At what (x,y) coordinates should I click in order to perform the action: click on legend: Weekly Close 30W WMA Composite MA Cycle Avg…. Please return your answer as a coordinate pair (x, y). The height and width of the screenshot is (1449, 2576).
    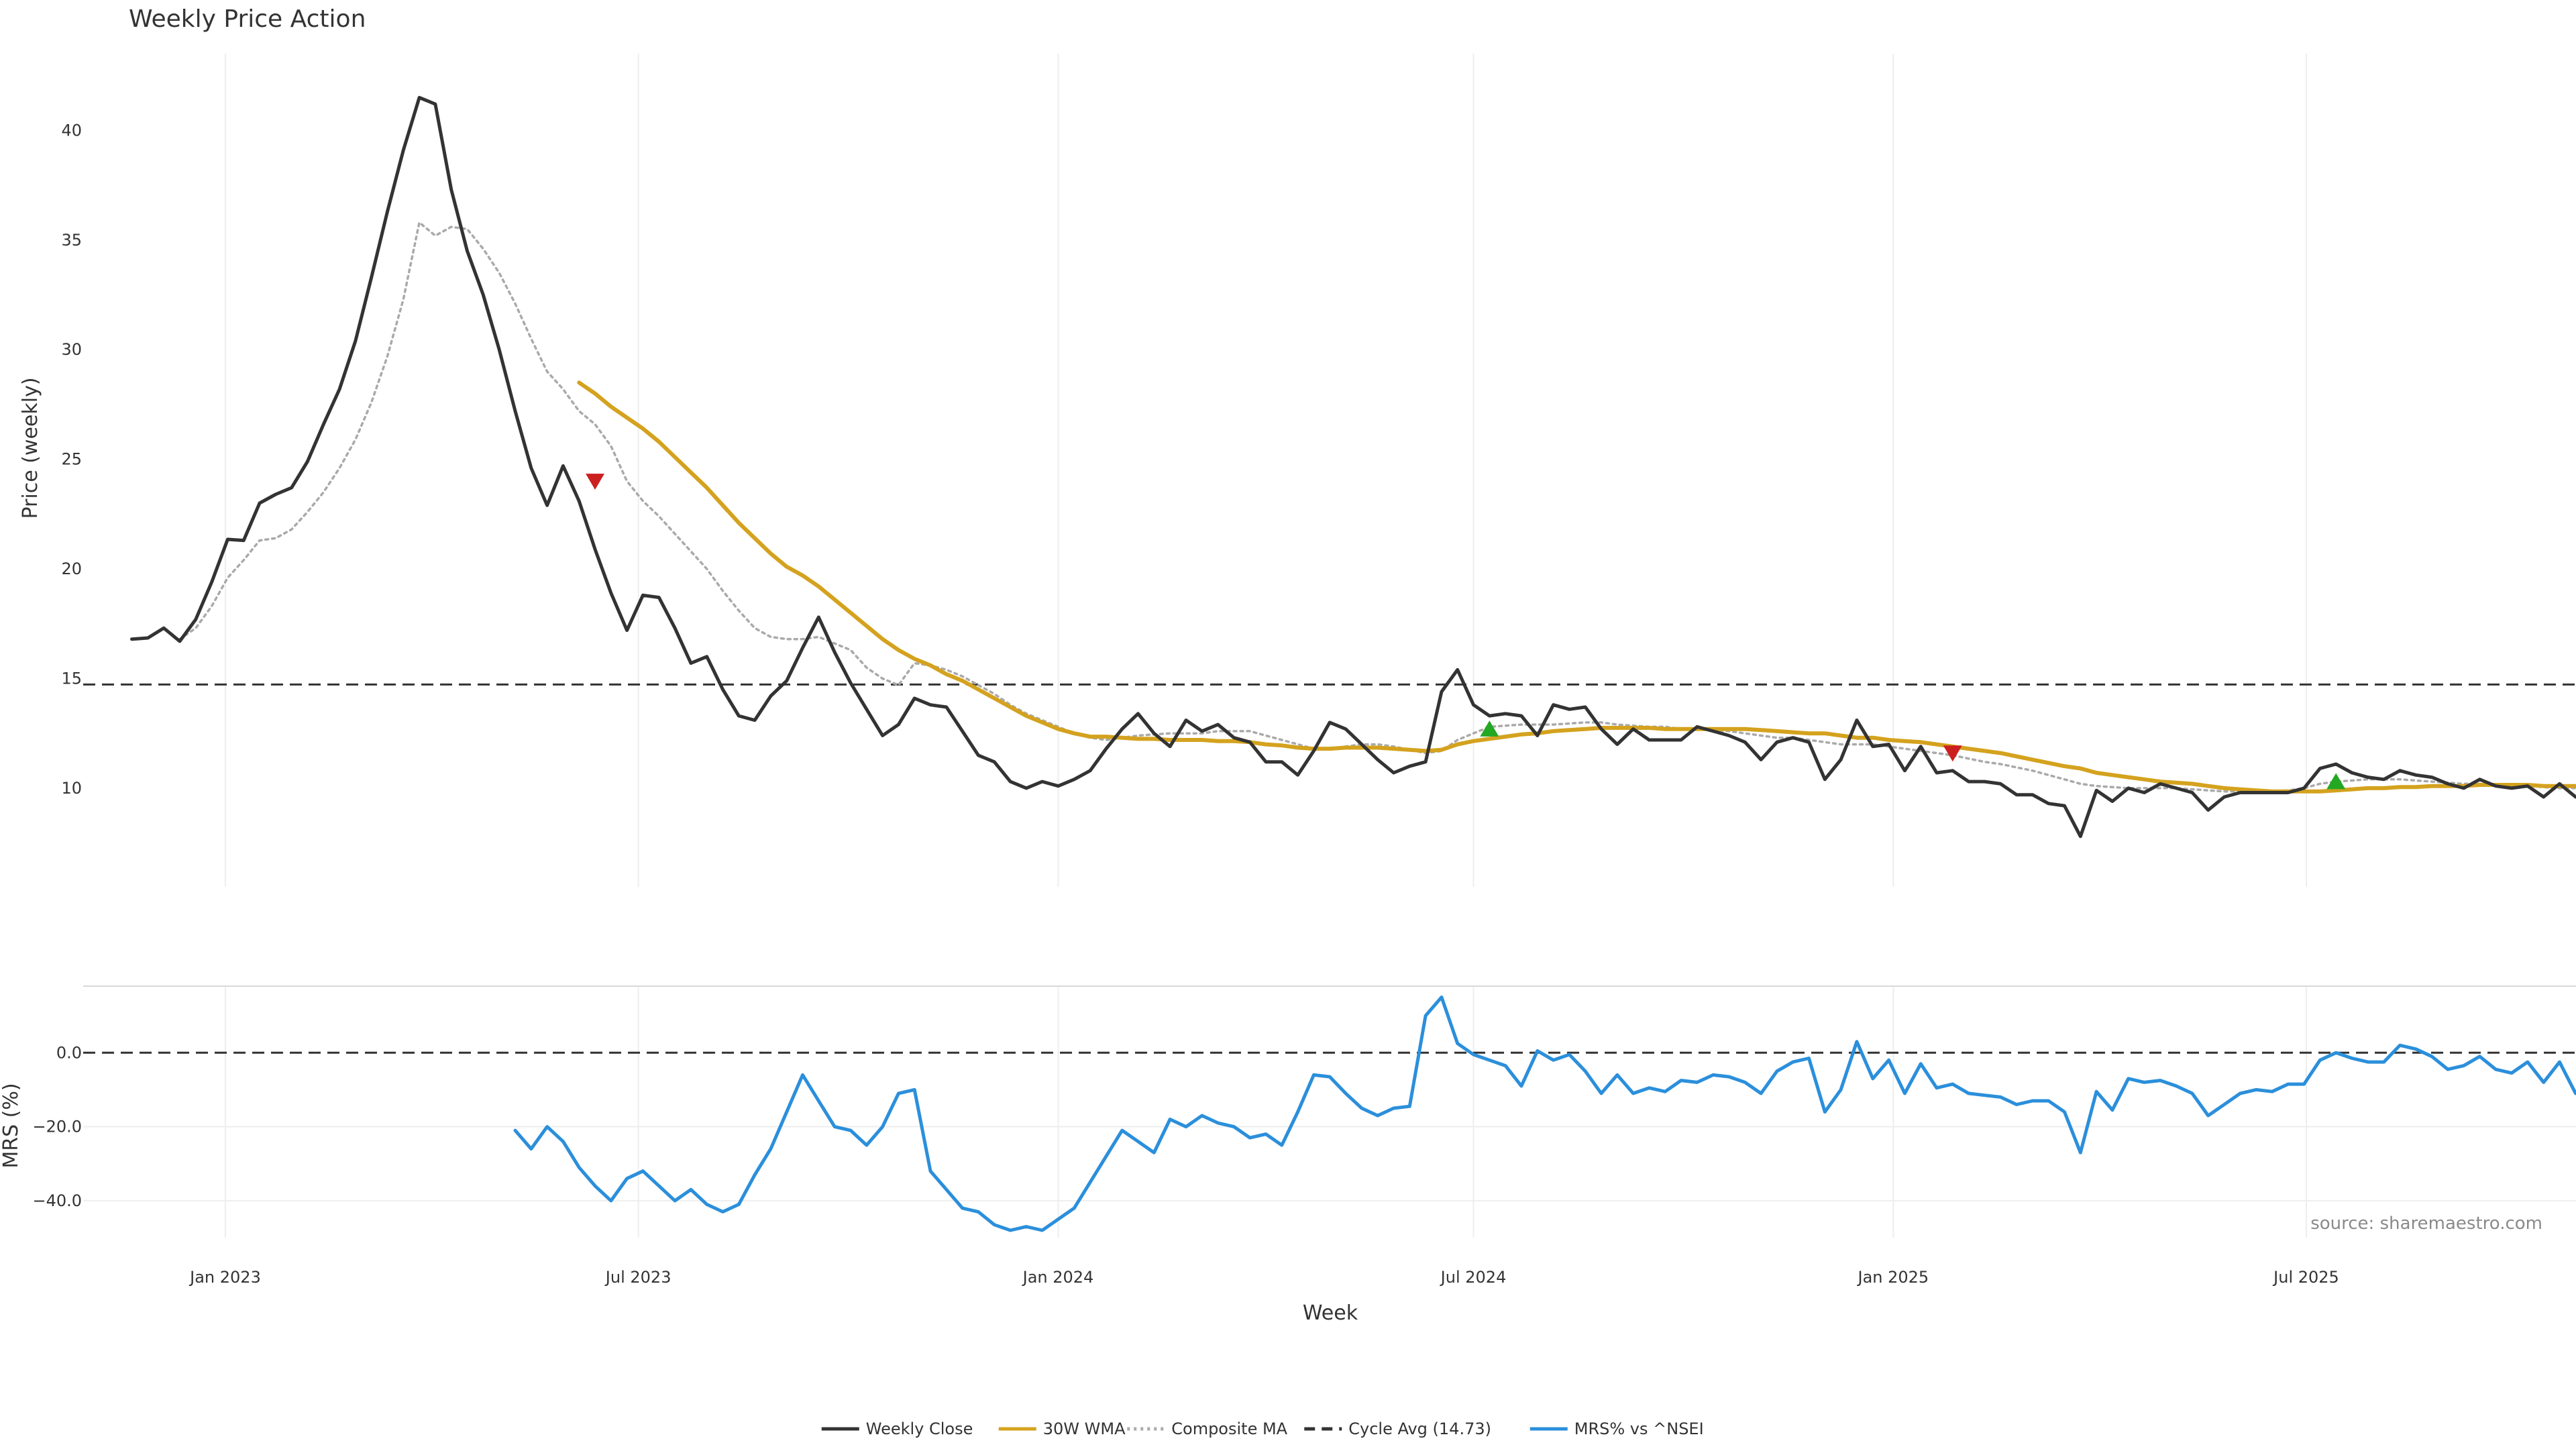
    Looking at the image, I should click on (1262, 1428).